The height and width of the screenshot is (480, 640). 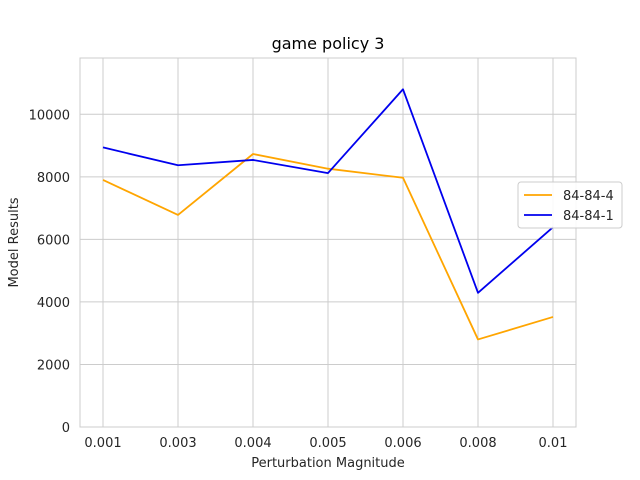 What do you see at coordinates (402, 443) in the screenshot?
I see `x-tick-label: 0.006` at bounding box center [402, 443].